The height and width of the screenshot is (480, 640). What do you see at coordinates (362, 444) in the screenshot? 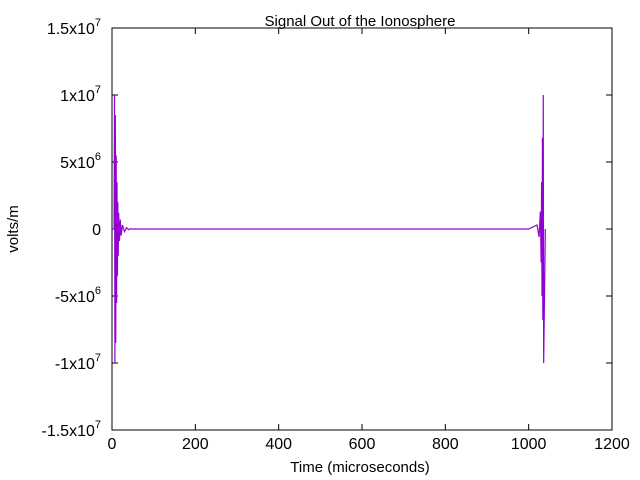
I see `x-tick-label: 600` at bounding box center [362, 444].